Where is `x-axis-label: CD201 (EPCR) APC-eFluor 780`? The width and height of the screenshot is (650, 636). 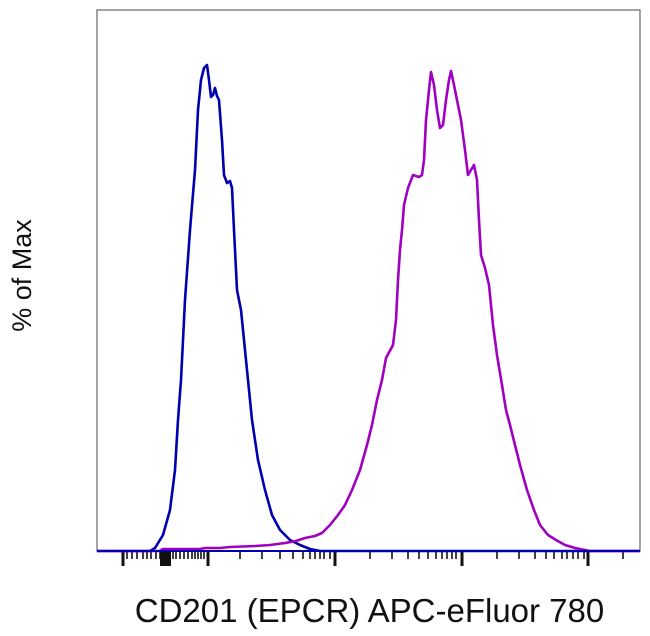
x-axis-label: CD201 (EPCR) APC-eFluor 780 is located at coordinates (369, 610).